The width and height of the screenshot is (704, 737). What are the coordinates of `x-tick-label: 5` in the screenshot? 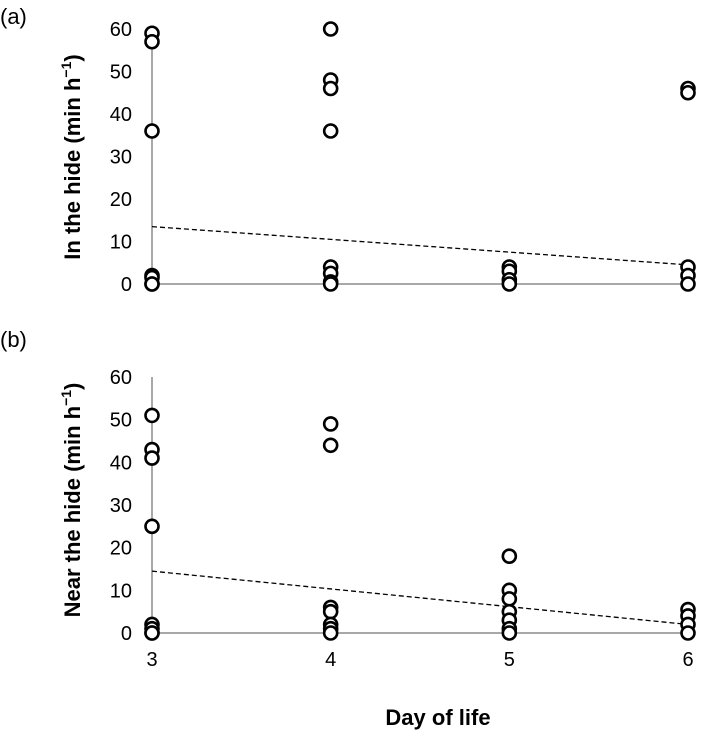 It's located at (509, 660).